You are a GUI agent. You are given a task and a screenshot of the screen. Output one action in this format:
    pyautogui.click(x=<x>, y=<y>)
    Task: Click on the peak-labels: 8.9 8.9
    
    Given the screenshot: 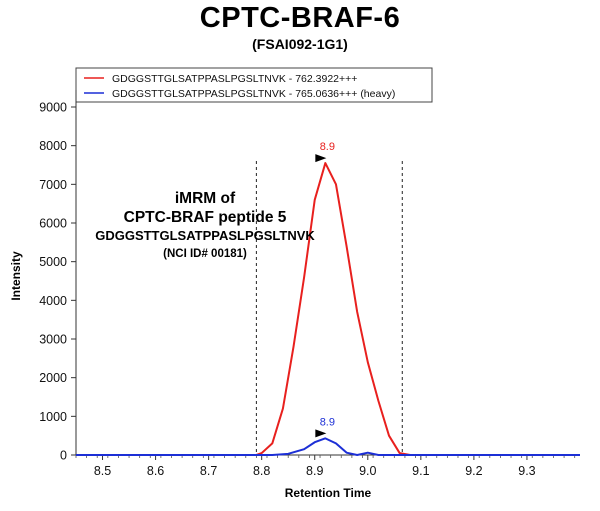 What is the action you would take?
    pyautogui.click(x=325, y=289)
    